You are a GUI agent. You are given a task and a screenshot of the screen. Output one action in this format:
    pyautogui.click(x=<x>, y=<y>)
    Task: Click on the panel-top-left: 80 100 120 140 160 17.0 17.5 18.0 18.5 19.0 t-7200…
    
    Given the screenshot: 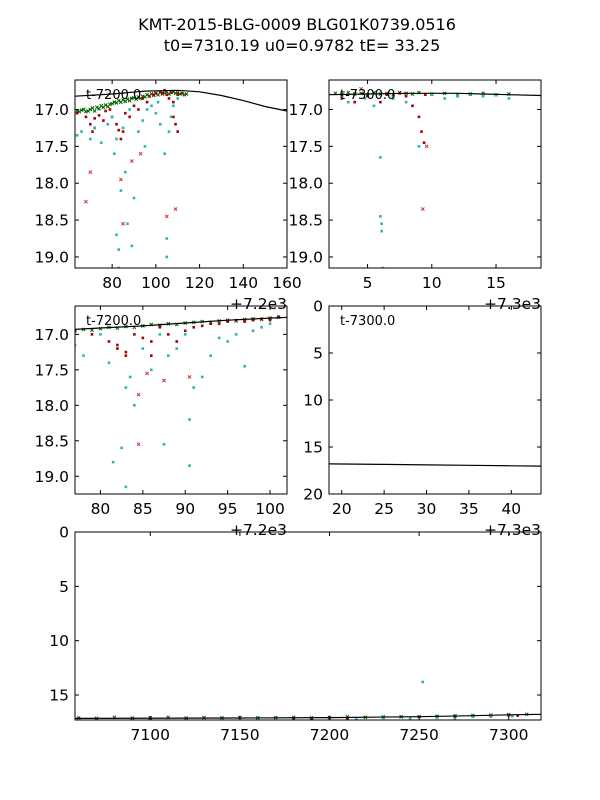 What is the action you would take?
    pyautogui.click(x=168, y=196)
    